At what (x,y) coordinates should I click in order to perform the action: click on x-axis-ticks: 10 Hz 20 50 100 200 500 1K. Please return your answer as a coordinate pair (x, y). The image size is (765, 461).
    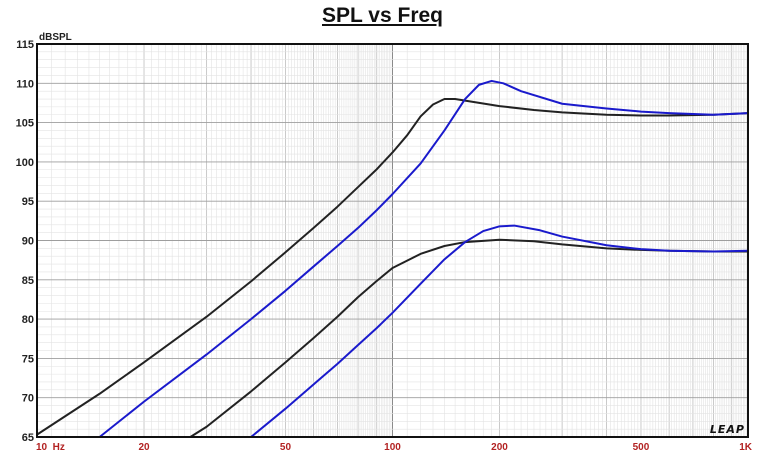
    Looking at the image, I should click on (394, 447).